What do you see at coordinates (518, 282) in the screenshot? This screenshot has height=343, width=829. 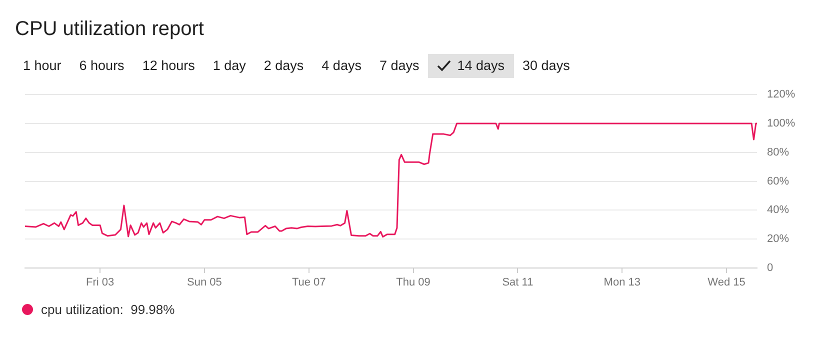 I see `x-tick-label: Sat 11` at bounding box center [518, 282].